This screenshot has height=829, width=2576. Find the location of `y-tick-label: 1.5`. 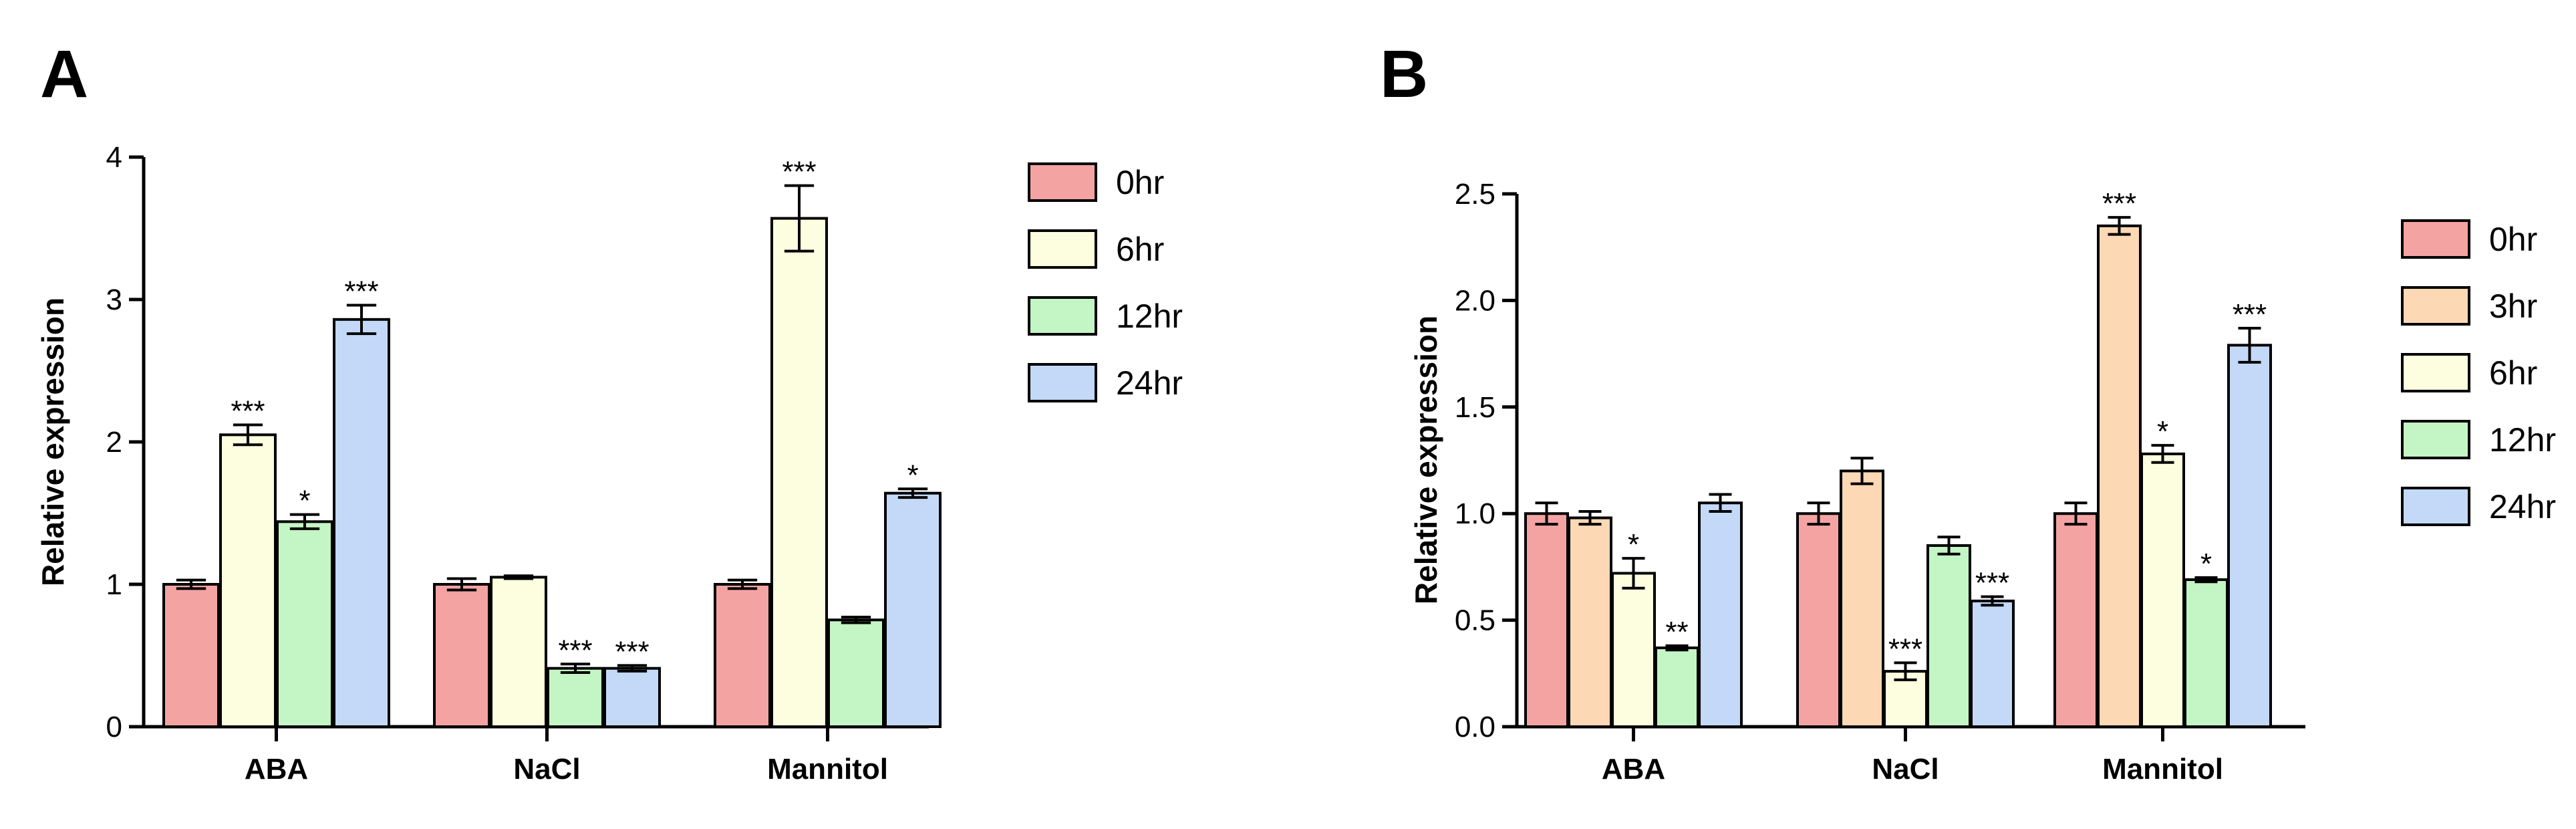

y-tick-label: 1.5 is located at coordinates (1475, 407).